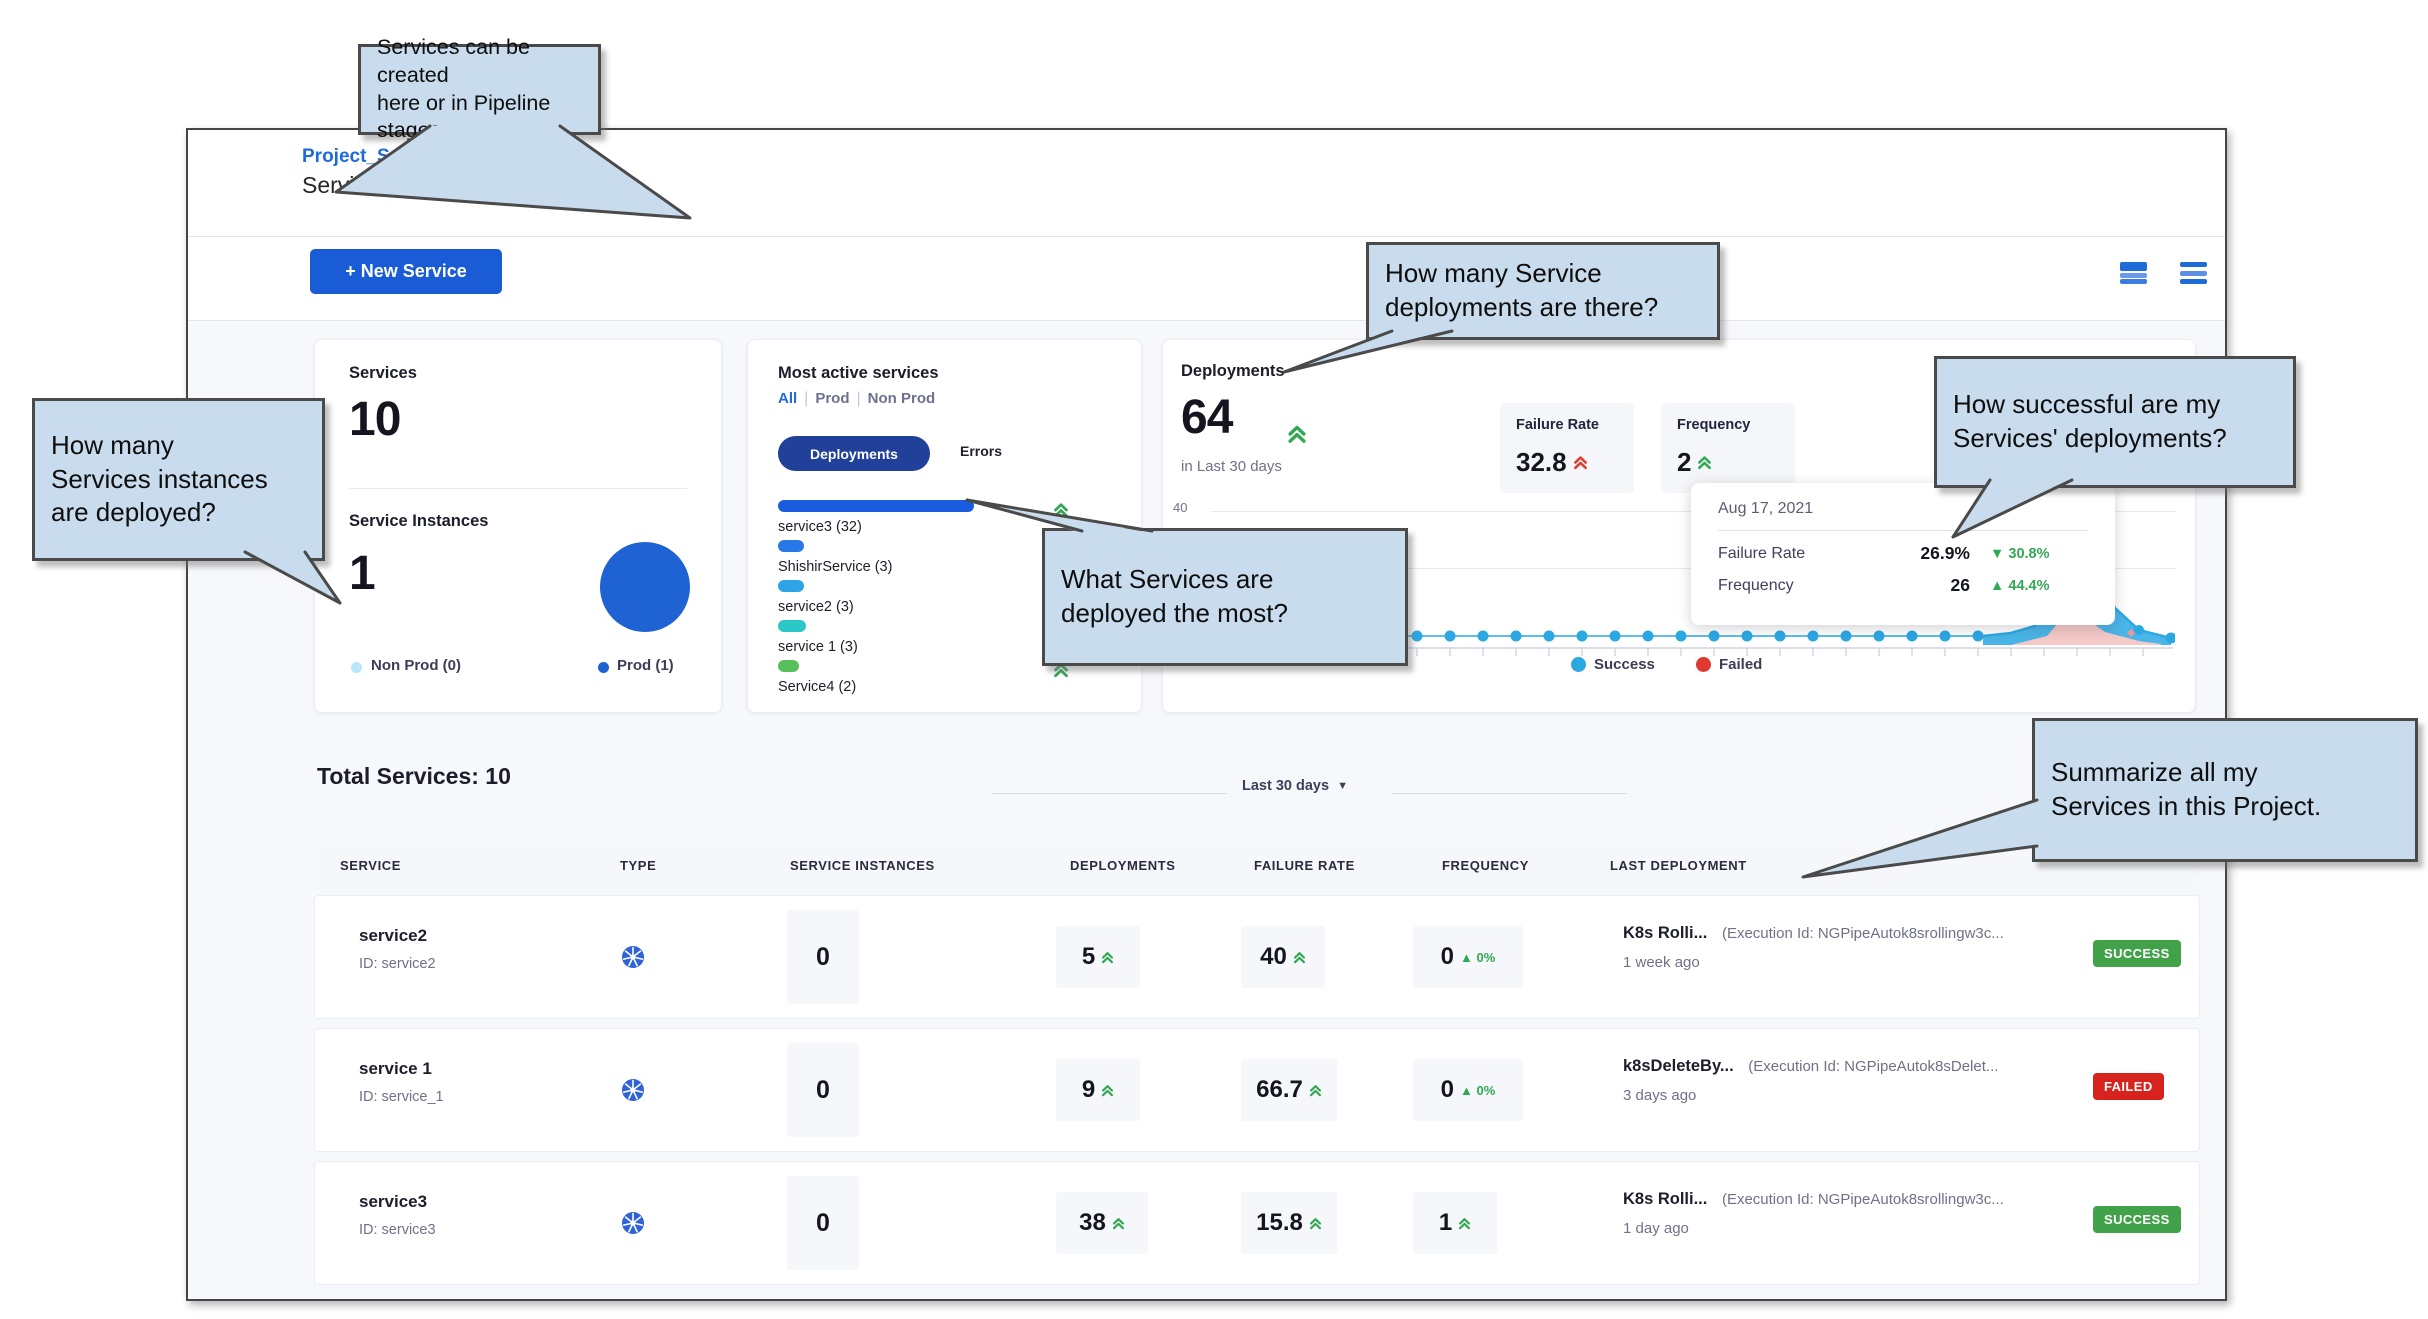  I want to click on bar-item-service3: service3 (32), so click(943, 517).